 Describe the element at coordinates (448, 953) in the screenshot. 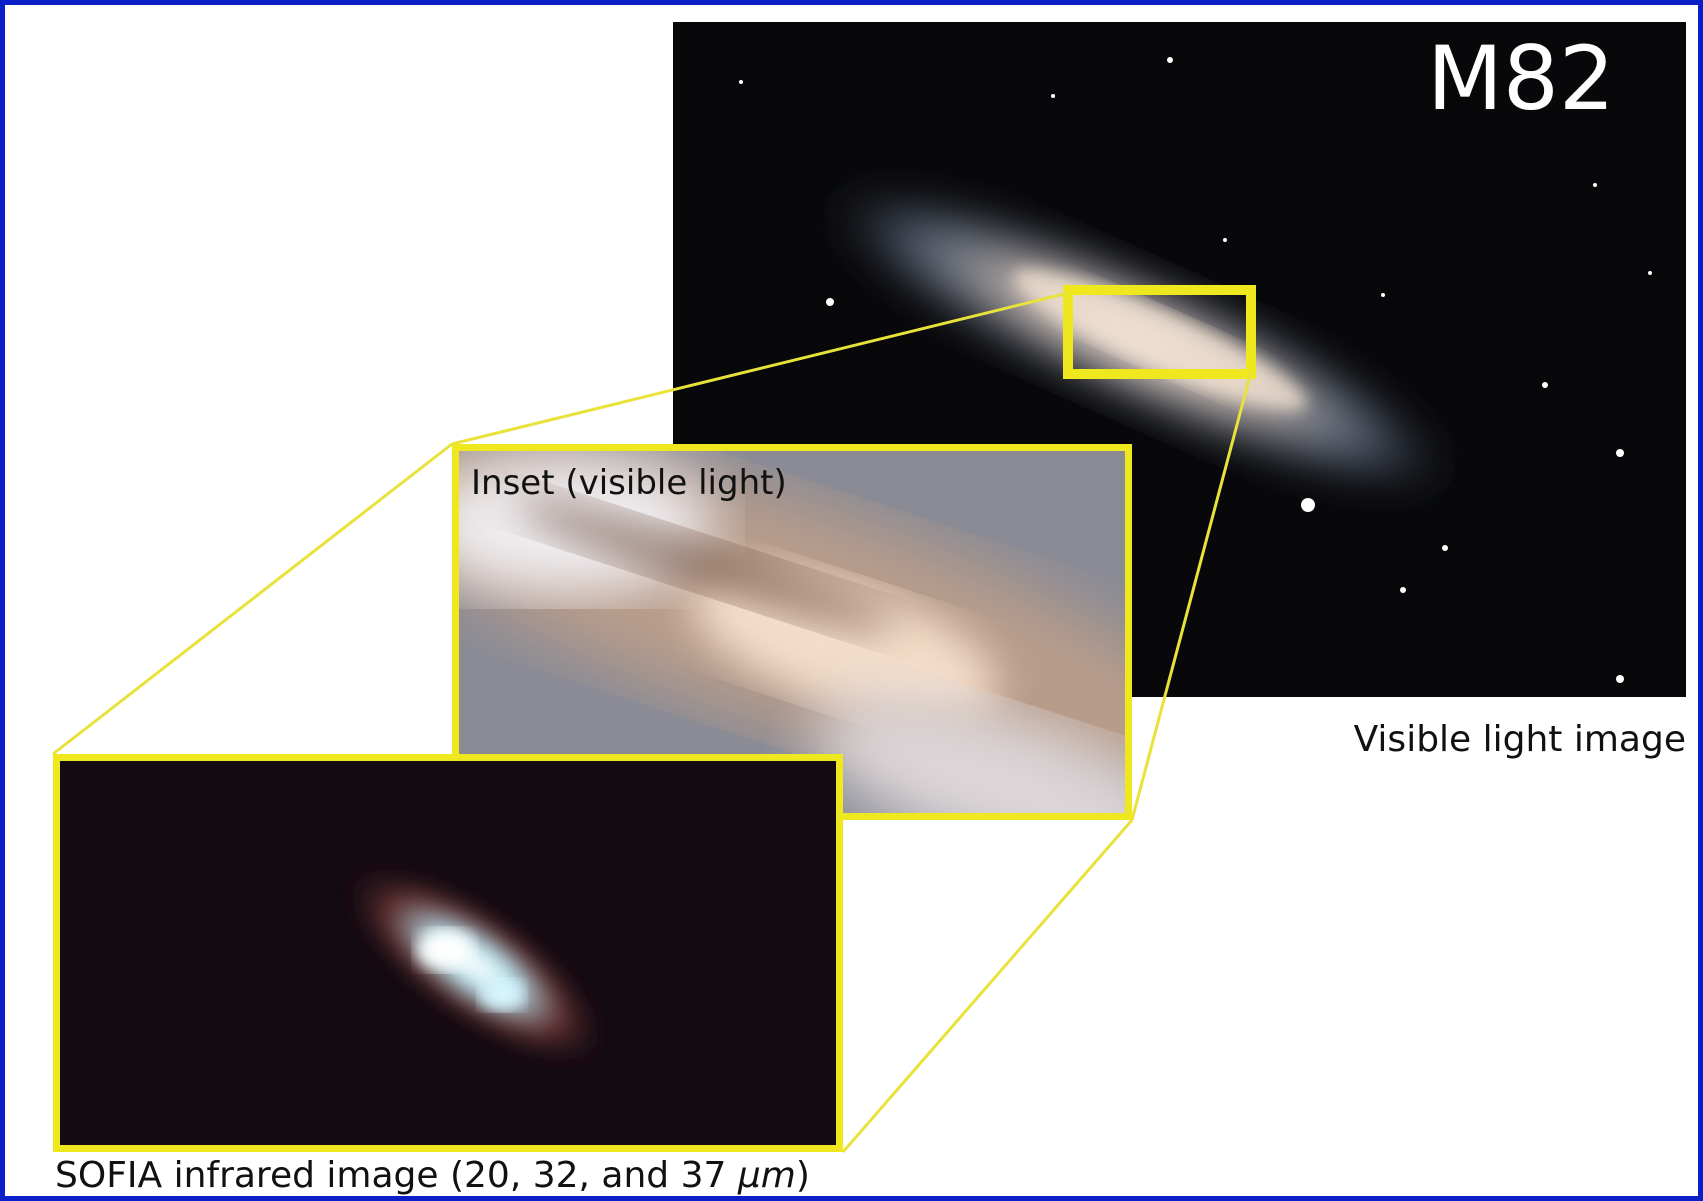

I see `infrared-image` at that location.